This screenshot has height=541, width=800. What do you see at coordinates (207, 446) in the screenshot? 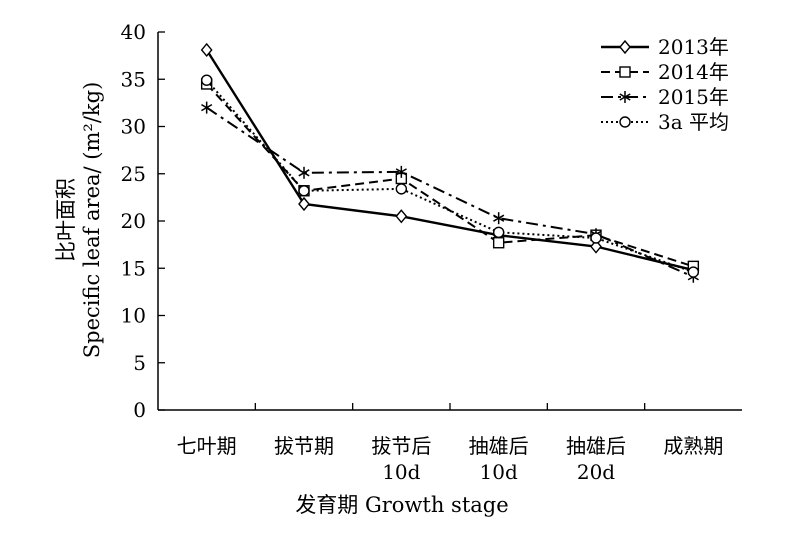
I see `x-category-label: 七叶期` at bounding box center [207, 446].